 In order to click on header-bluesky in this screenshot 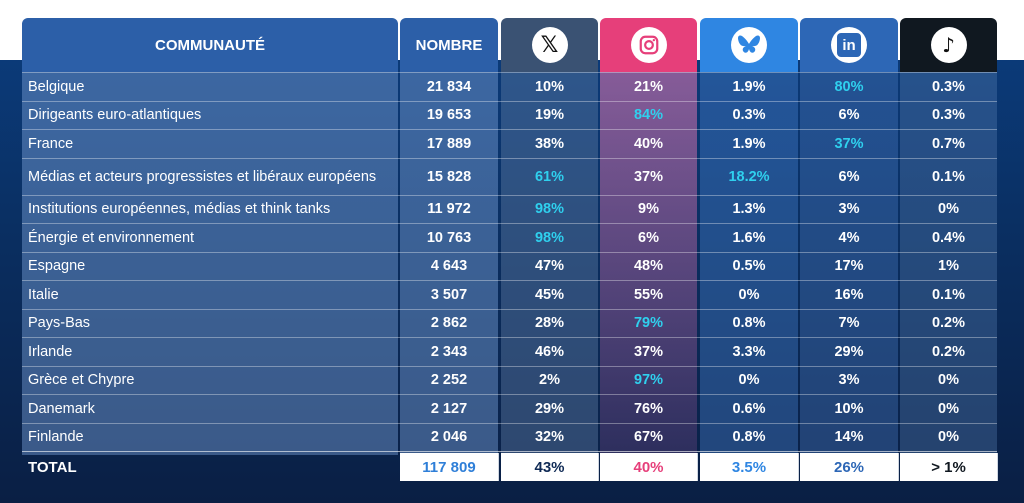, I will do `click(749, 45)`.